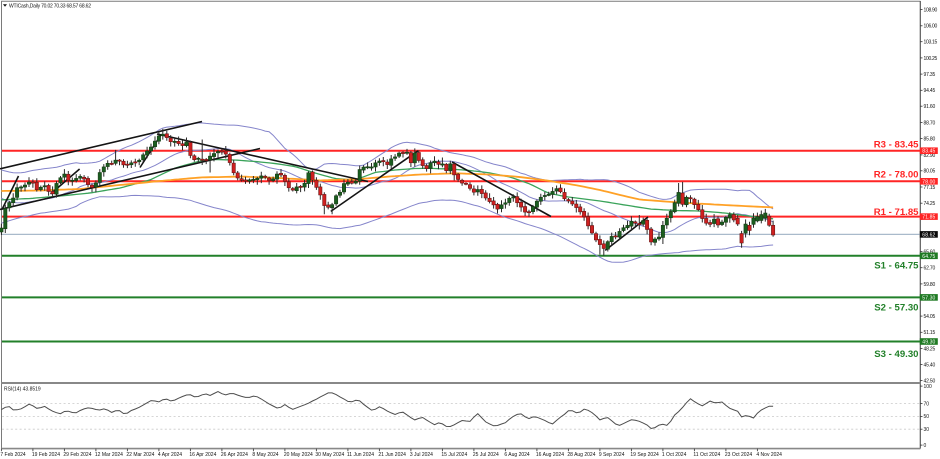 This screenshot has width=940, height=459. Describe the element at coordinates (46, 455) in the screenshot. I see `svg-text: 19 Feb 2024` at that location.